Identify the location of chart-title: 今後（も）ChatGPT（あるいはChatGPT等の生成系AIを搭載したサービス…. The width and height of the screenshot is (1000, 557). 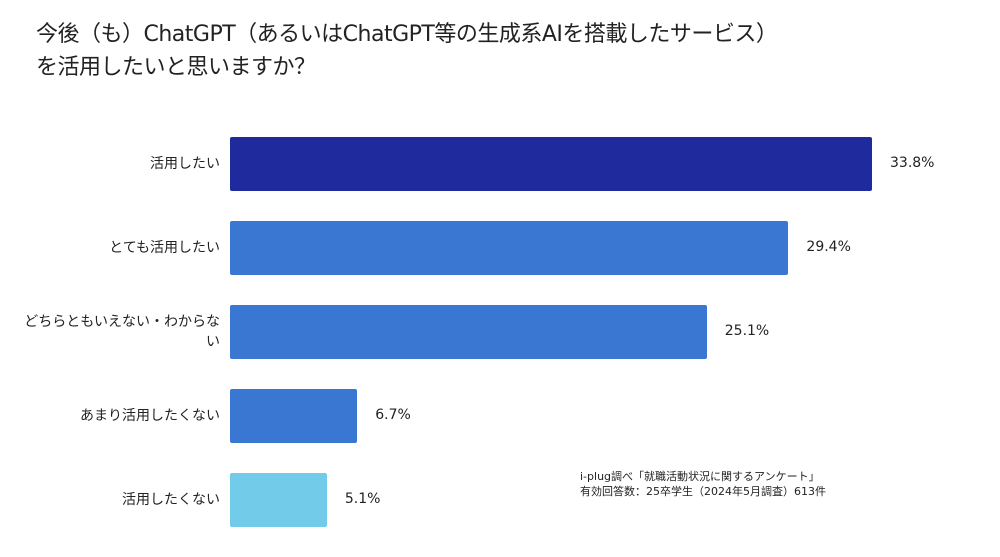
(407, 51).